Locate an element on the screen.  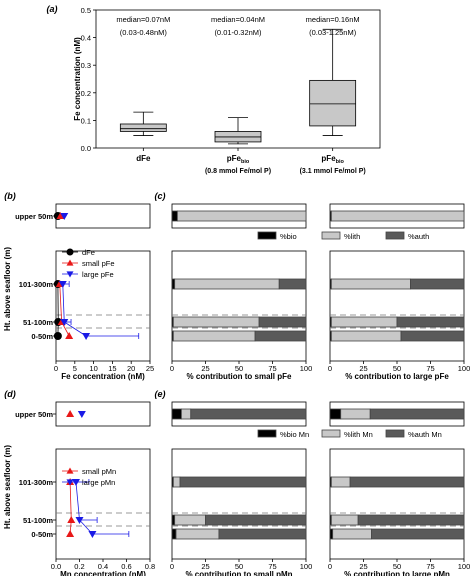
x-axis-label: % contribution to small pMn is located at coordinates (238, 573).